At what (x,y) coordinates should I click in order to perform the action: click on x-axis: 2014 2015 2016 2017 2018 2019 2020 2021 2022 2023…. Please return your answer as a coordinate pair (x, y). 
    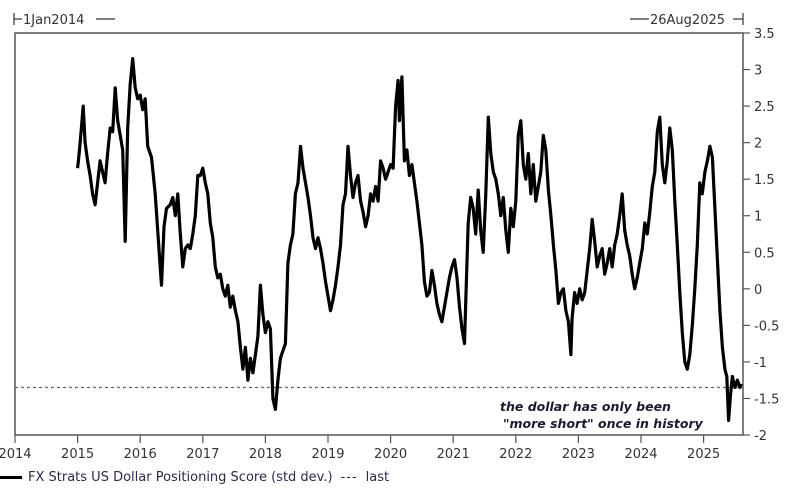
    Looking at the image, I should click on (360, 448).